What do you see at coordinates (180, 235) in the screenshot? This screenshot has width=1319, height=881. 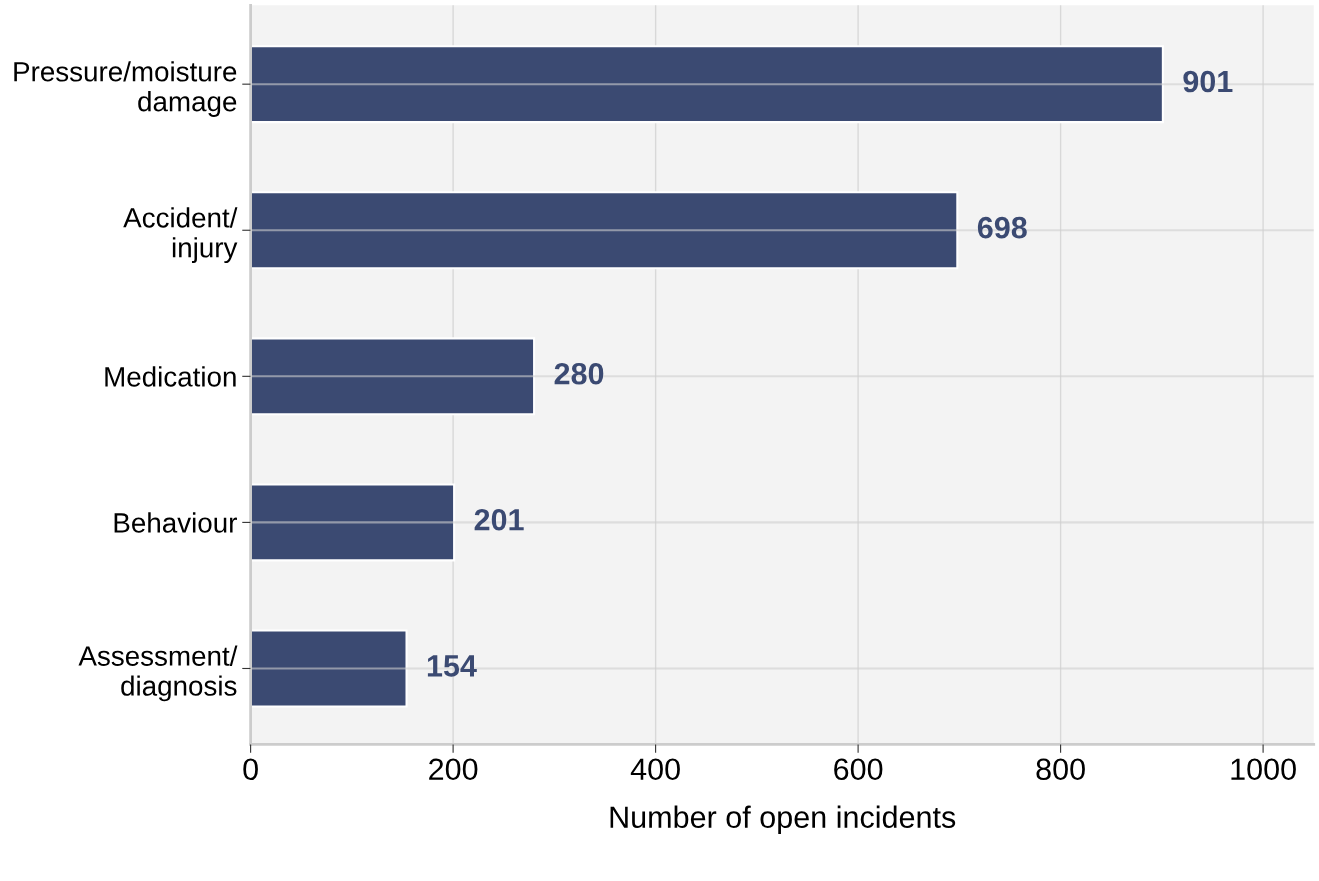 I see `y-tick-label: Accident/ injury` at bounding box center [180, 235].